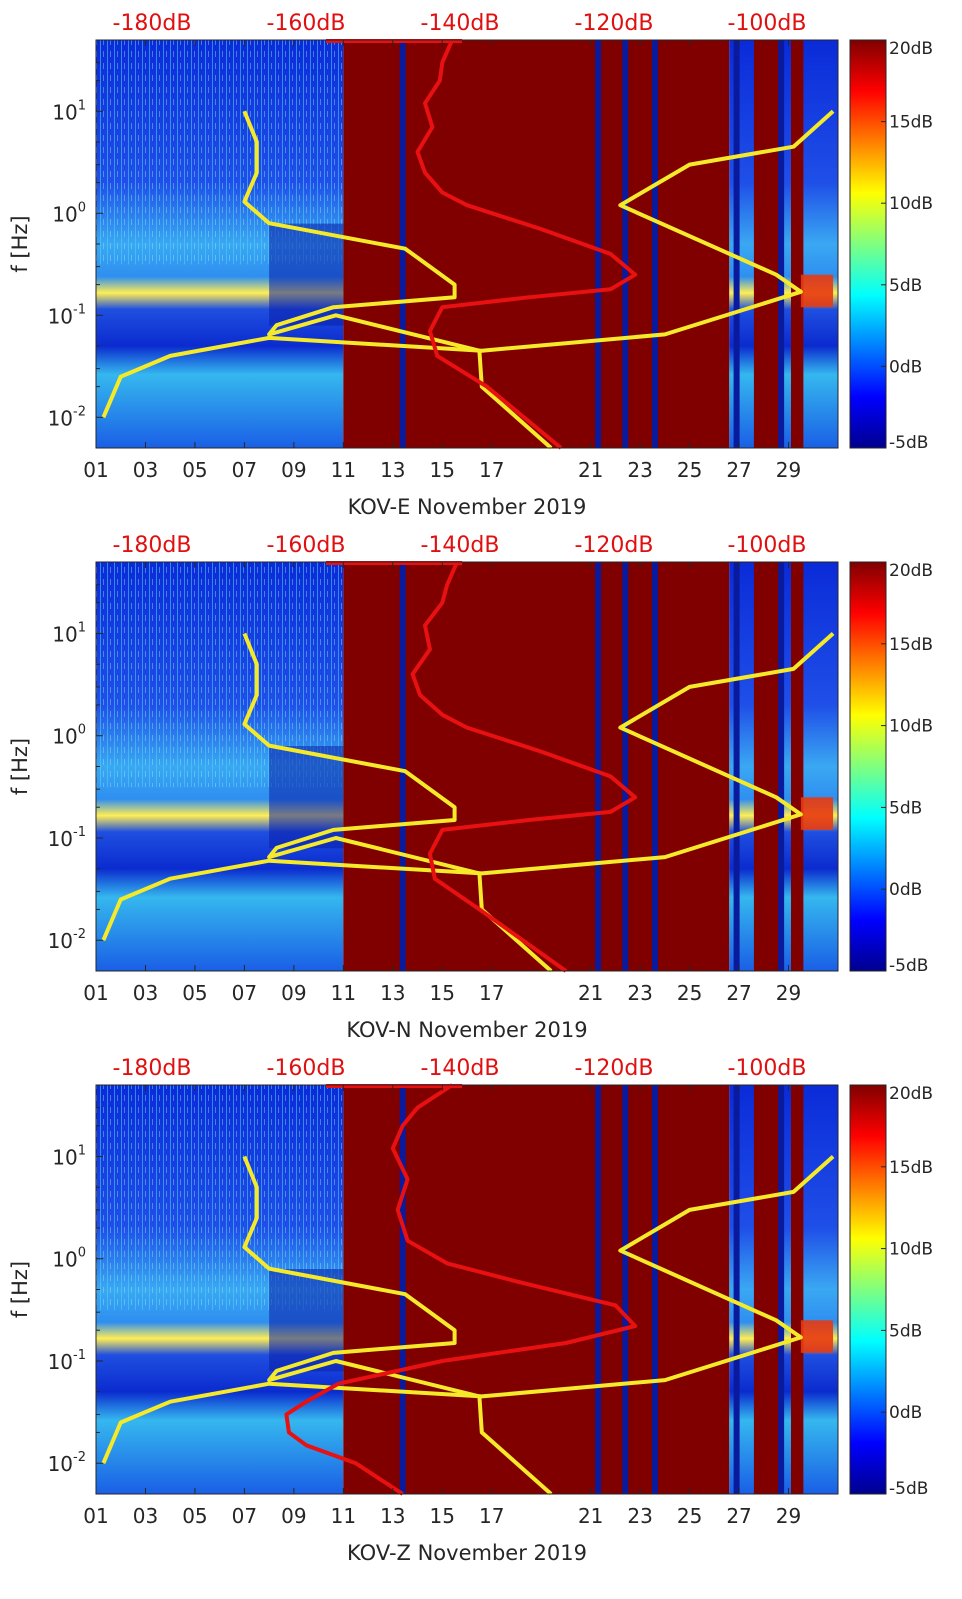 Image resolution: width=962 pixels, height=1599 pixels. Describe the element at coordinates (460, 1068) in the screenshot. I see `top-db-label: -140dB` at that location.